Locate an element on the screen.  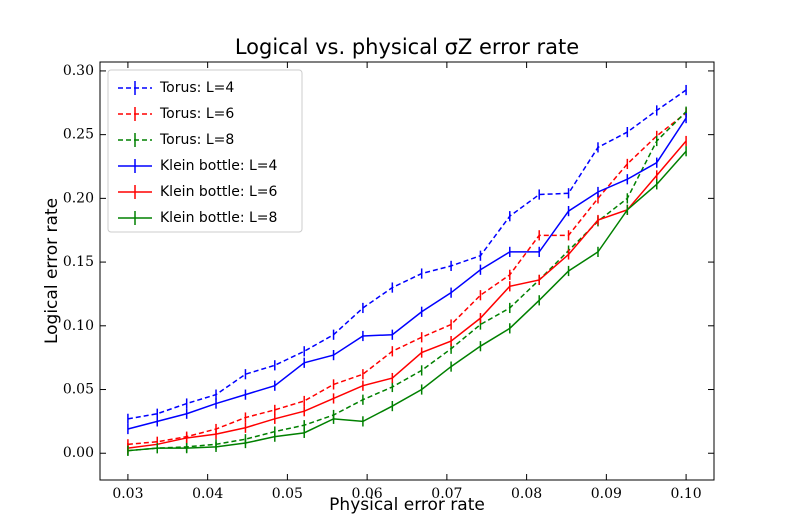
y-tick-label: 0.00 is located at coordinates (78, 453).